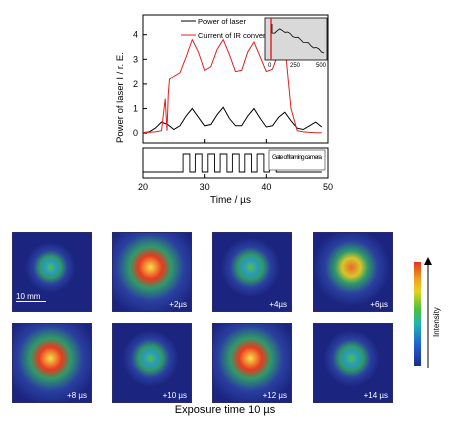  I want to click on x-tick-label: 50, so click(328, 187).